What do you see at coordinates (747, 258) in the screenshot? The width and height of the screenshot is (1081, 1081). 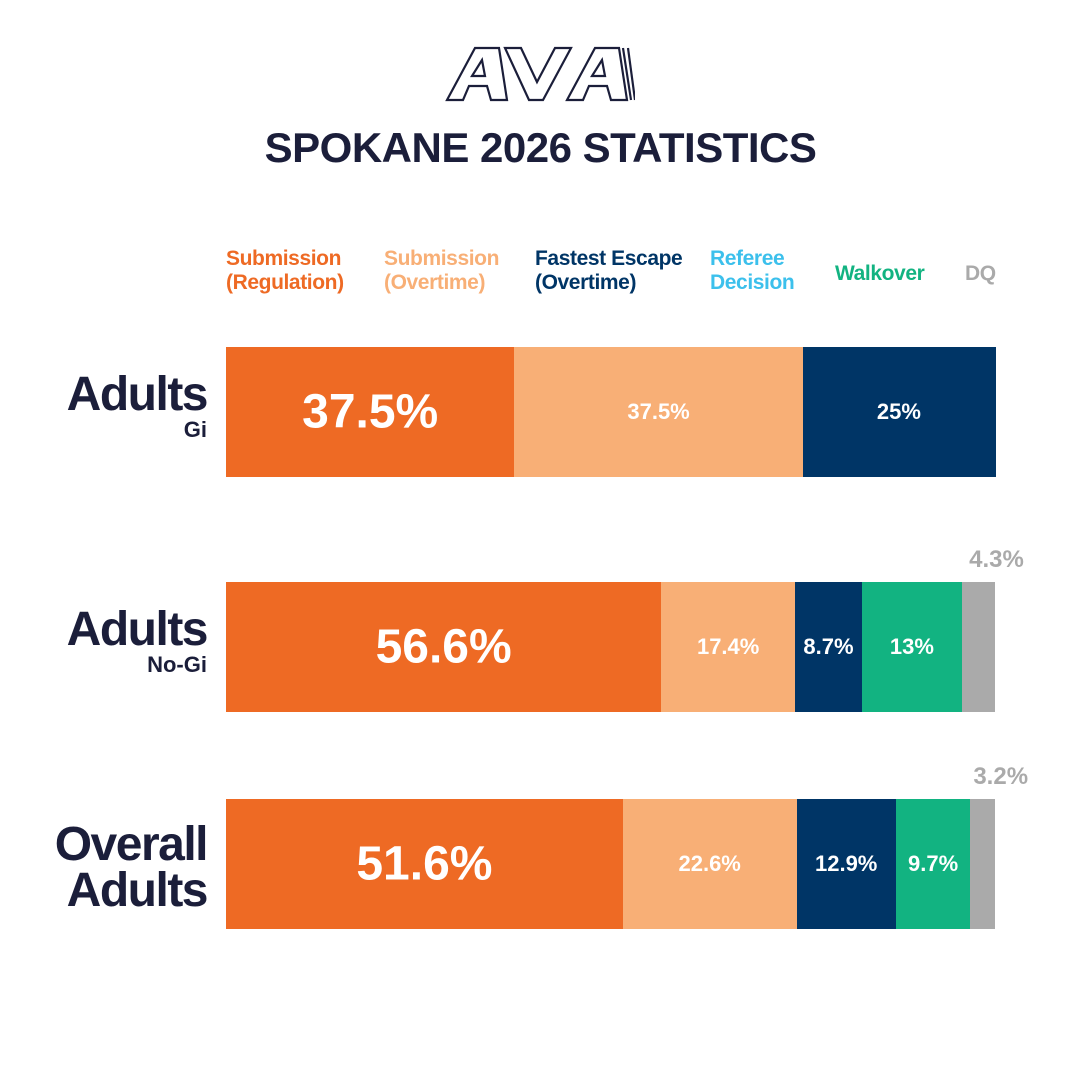 I see `legend-label-line1: Referee` at bounding box center [747, 258].